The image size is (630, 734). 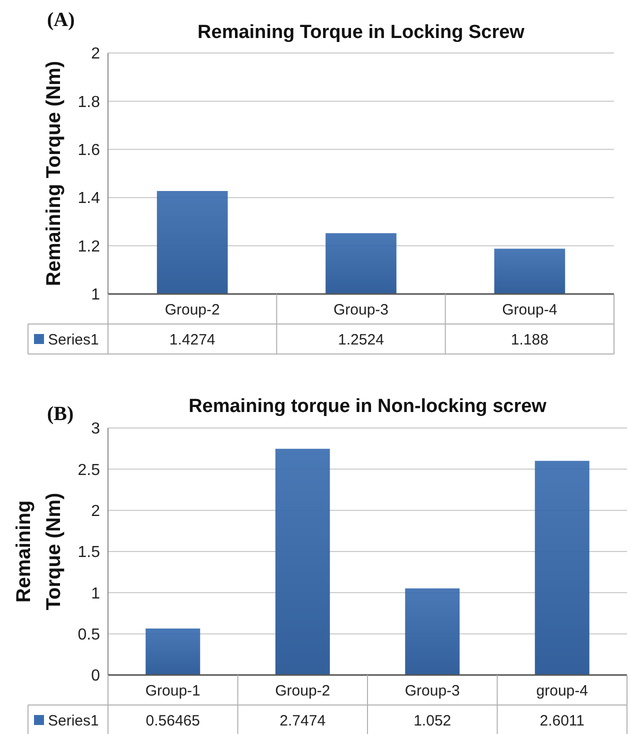 I want to click on data-label: 1.4274, so click(x=192, y=339).